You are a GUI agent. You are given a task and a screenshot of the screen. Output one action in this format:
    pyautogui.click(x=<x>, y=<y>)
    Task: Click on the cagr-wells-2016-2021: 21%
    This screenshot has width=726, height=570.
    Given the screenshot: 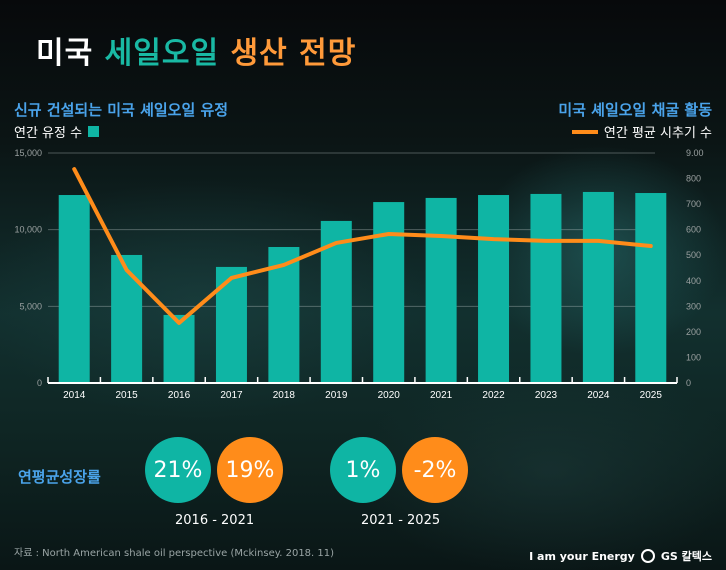 What is the action you would take?
    pyautogui.click(x=178, y=470)
    